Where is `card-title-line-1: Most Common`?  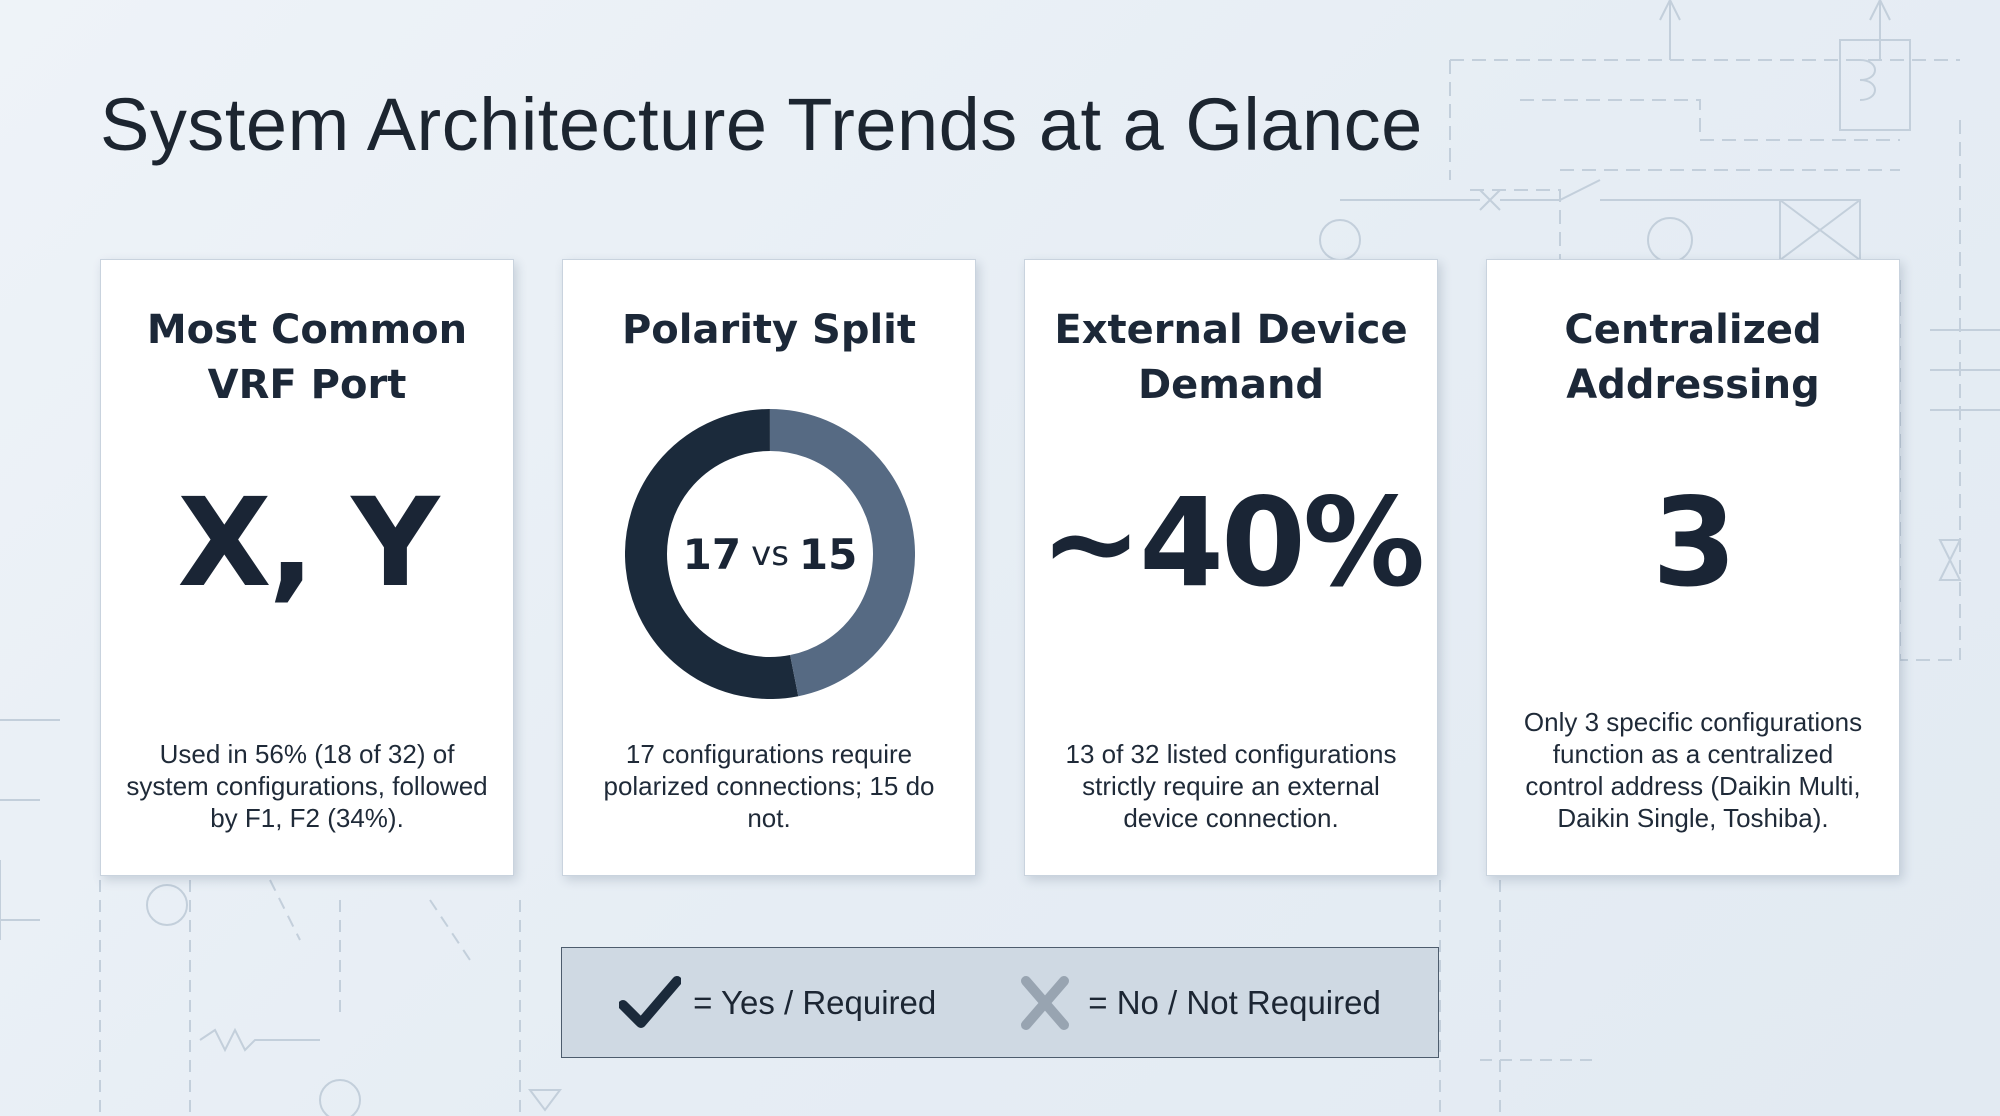
card-title-line-1: Most Common is located at coordinates (307, 330).